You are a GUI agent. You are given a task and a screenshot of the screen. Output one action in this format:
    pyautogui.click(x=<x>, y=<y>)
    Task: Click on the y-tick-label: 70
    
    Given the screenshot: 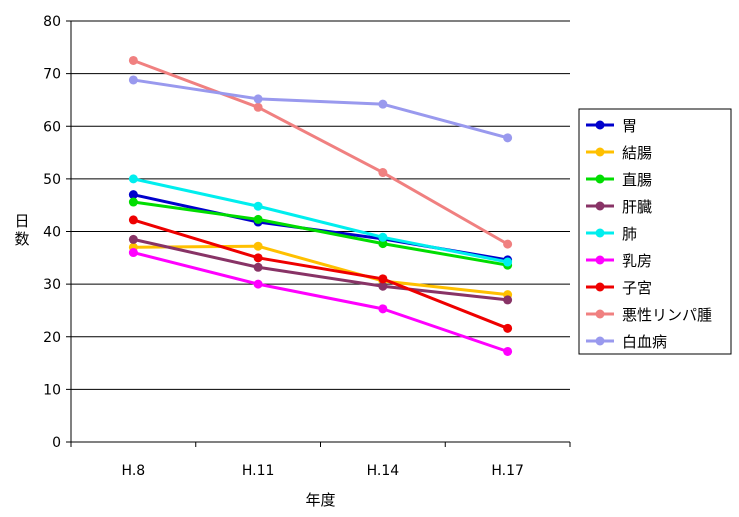 What is the action you would take?
    pyautogui.click(x=52, y=75)
    